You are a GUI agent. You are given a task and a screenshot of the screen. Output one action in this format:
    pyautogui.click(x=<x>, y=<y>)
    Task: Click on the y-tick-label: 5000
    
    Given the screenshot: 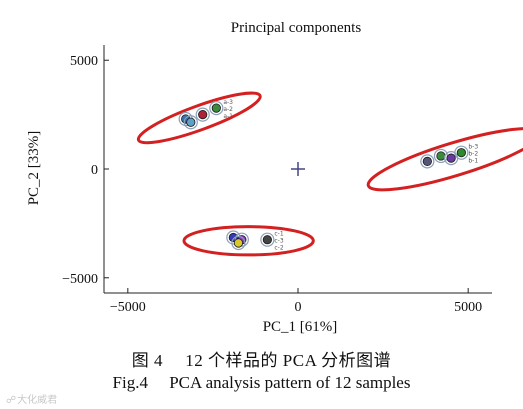 What is the action you would take?
    pyautogui.click(x=84, y=61)
    